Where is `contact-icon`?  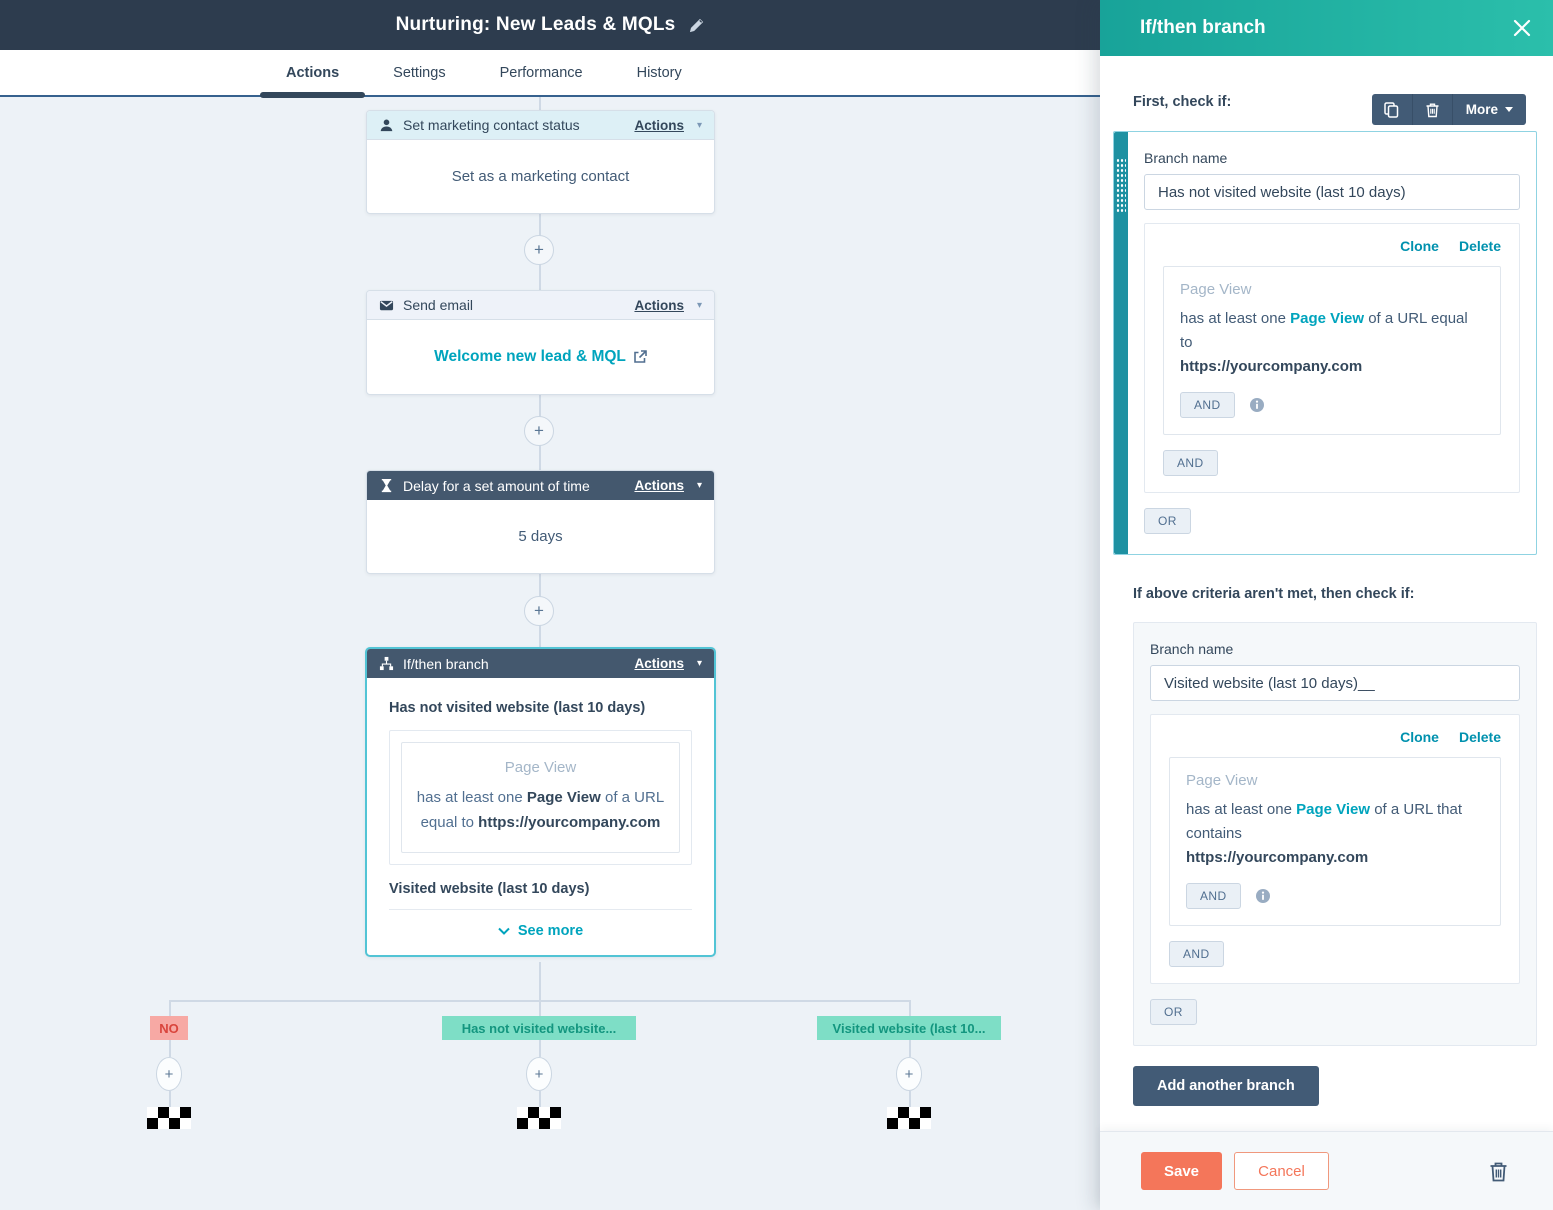
contact-icon is located at coordinates (386, 125).